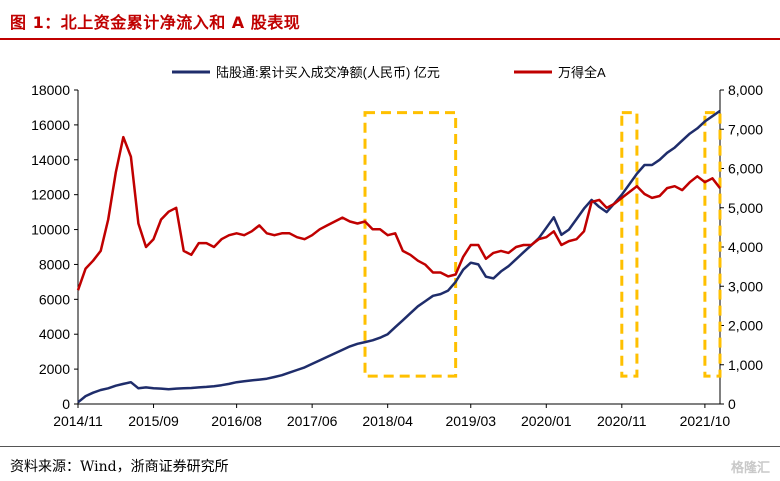 This screenshot has width=780, height=481. Describe the element at coordinates (119, 467) in the screenshot. I see `source-note: 资料来源：Wind，浙商证券研究所` at that location.